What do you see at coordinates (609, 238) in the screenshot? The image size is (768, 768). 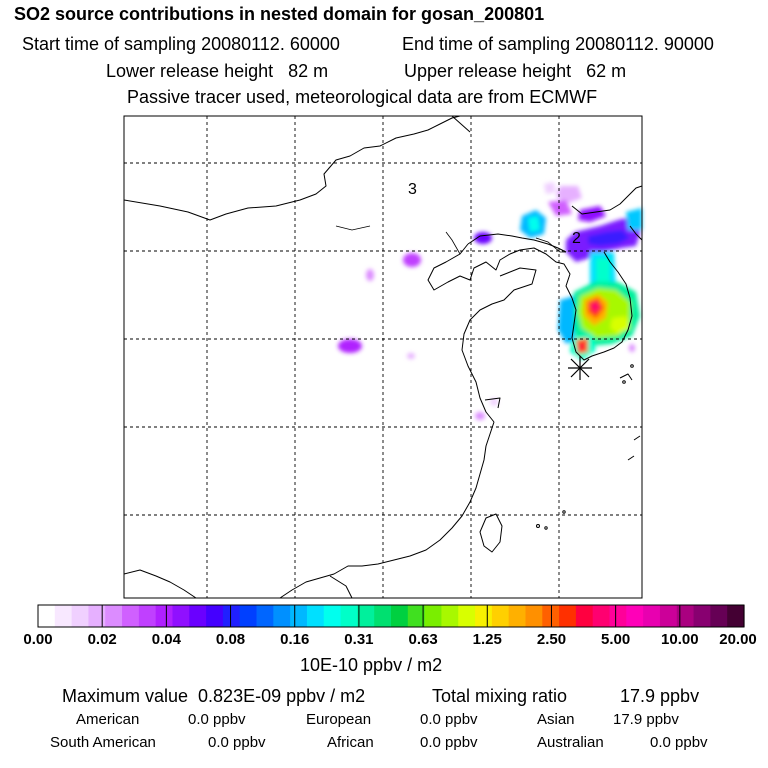 I see `plume-band-core` at bounding box center [609, 238].